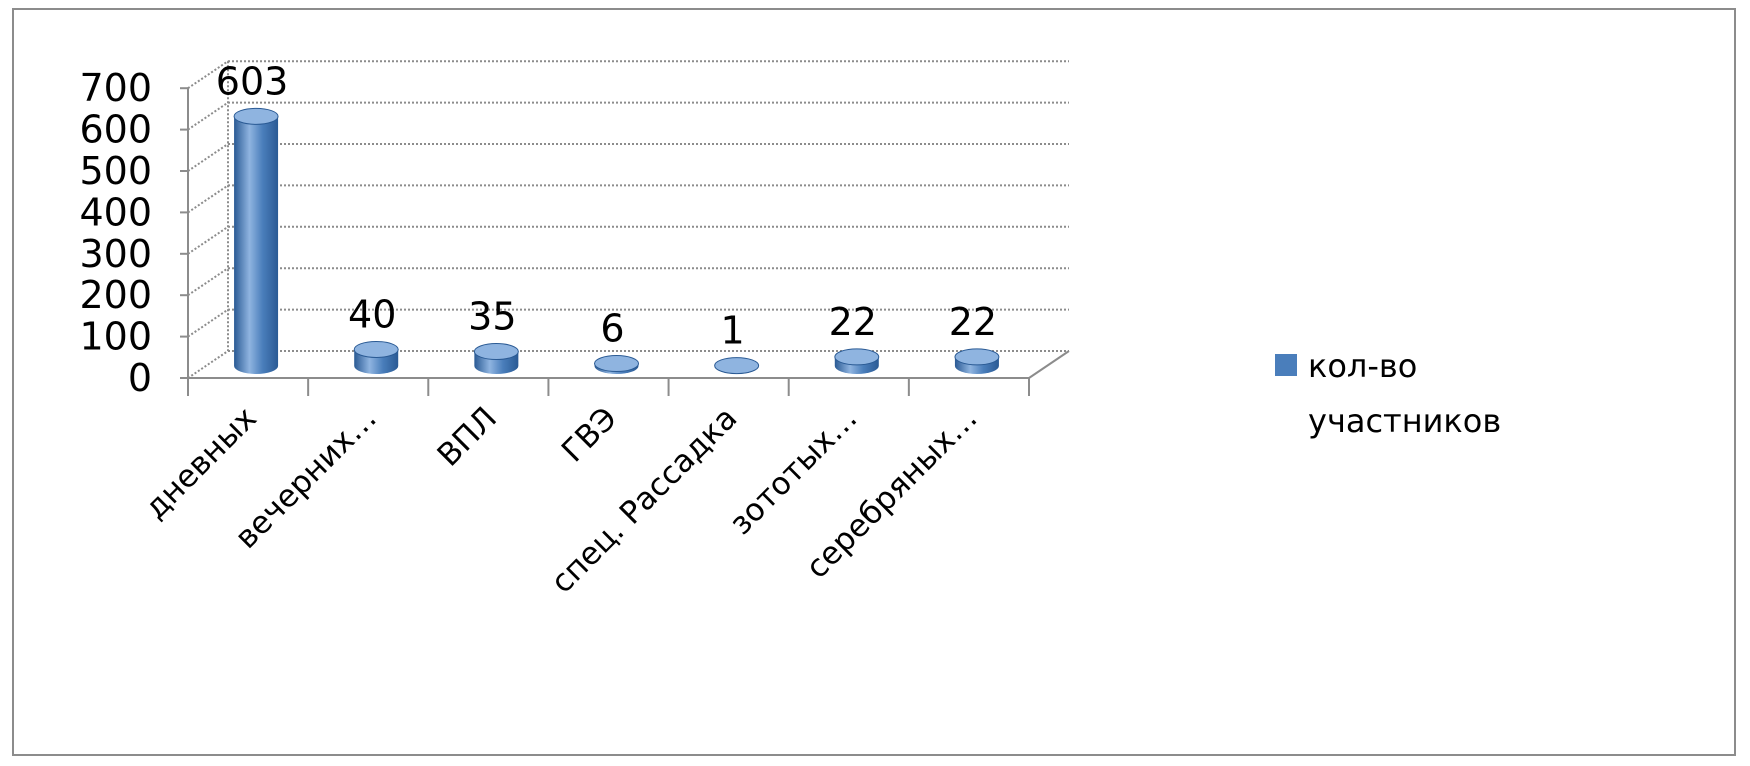 The image size is (1750, 766). Describe the element at coordinates (115, 254) in the screenshot. I see `y-tick-label: 300` at that location.